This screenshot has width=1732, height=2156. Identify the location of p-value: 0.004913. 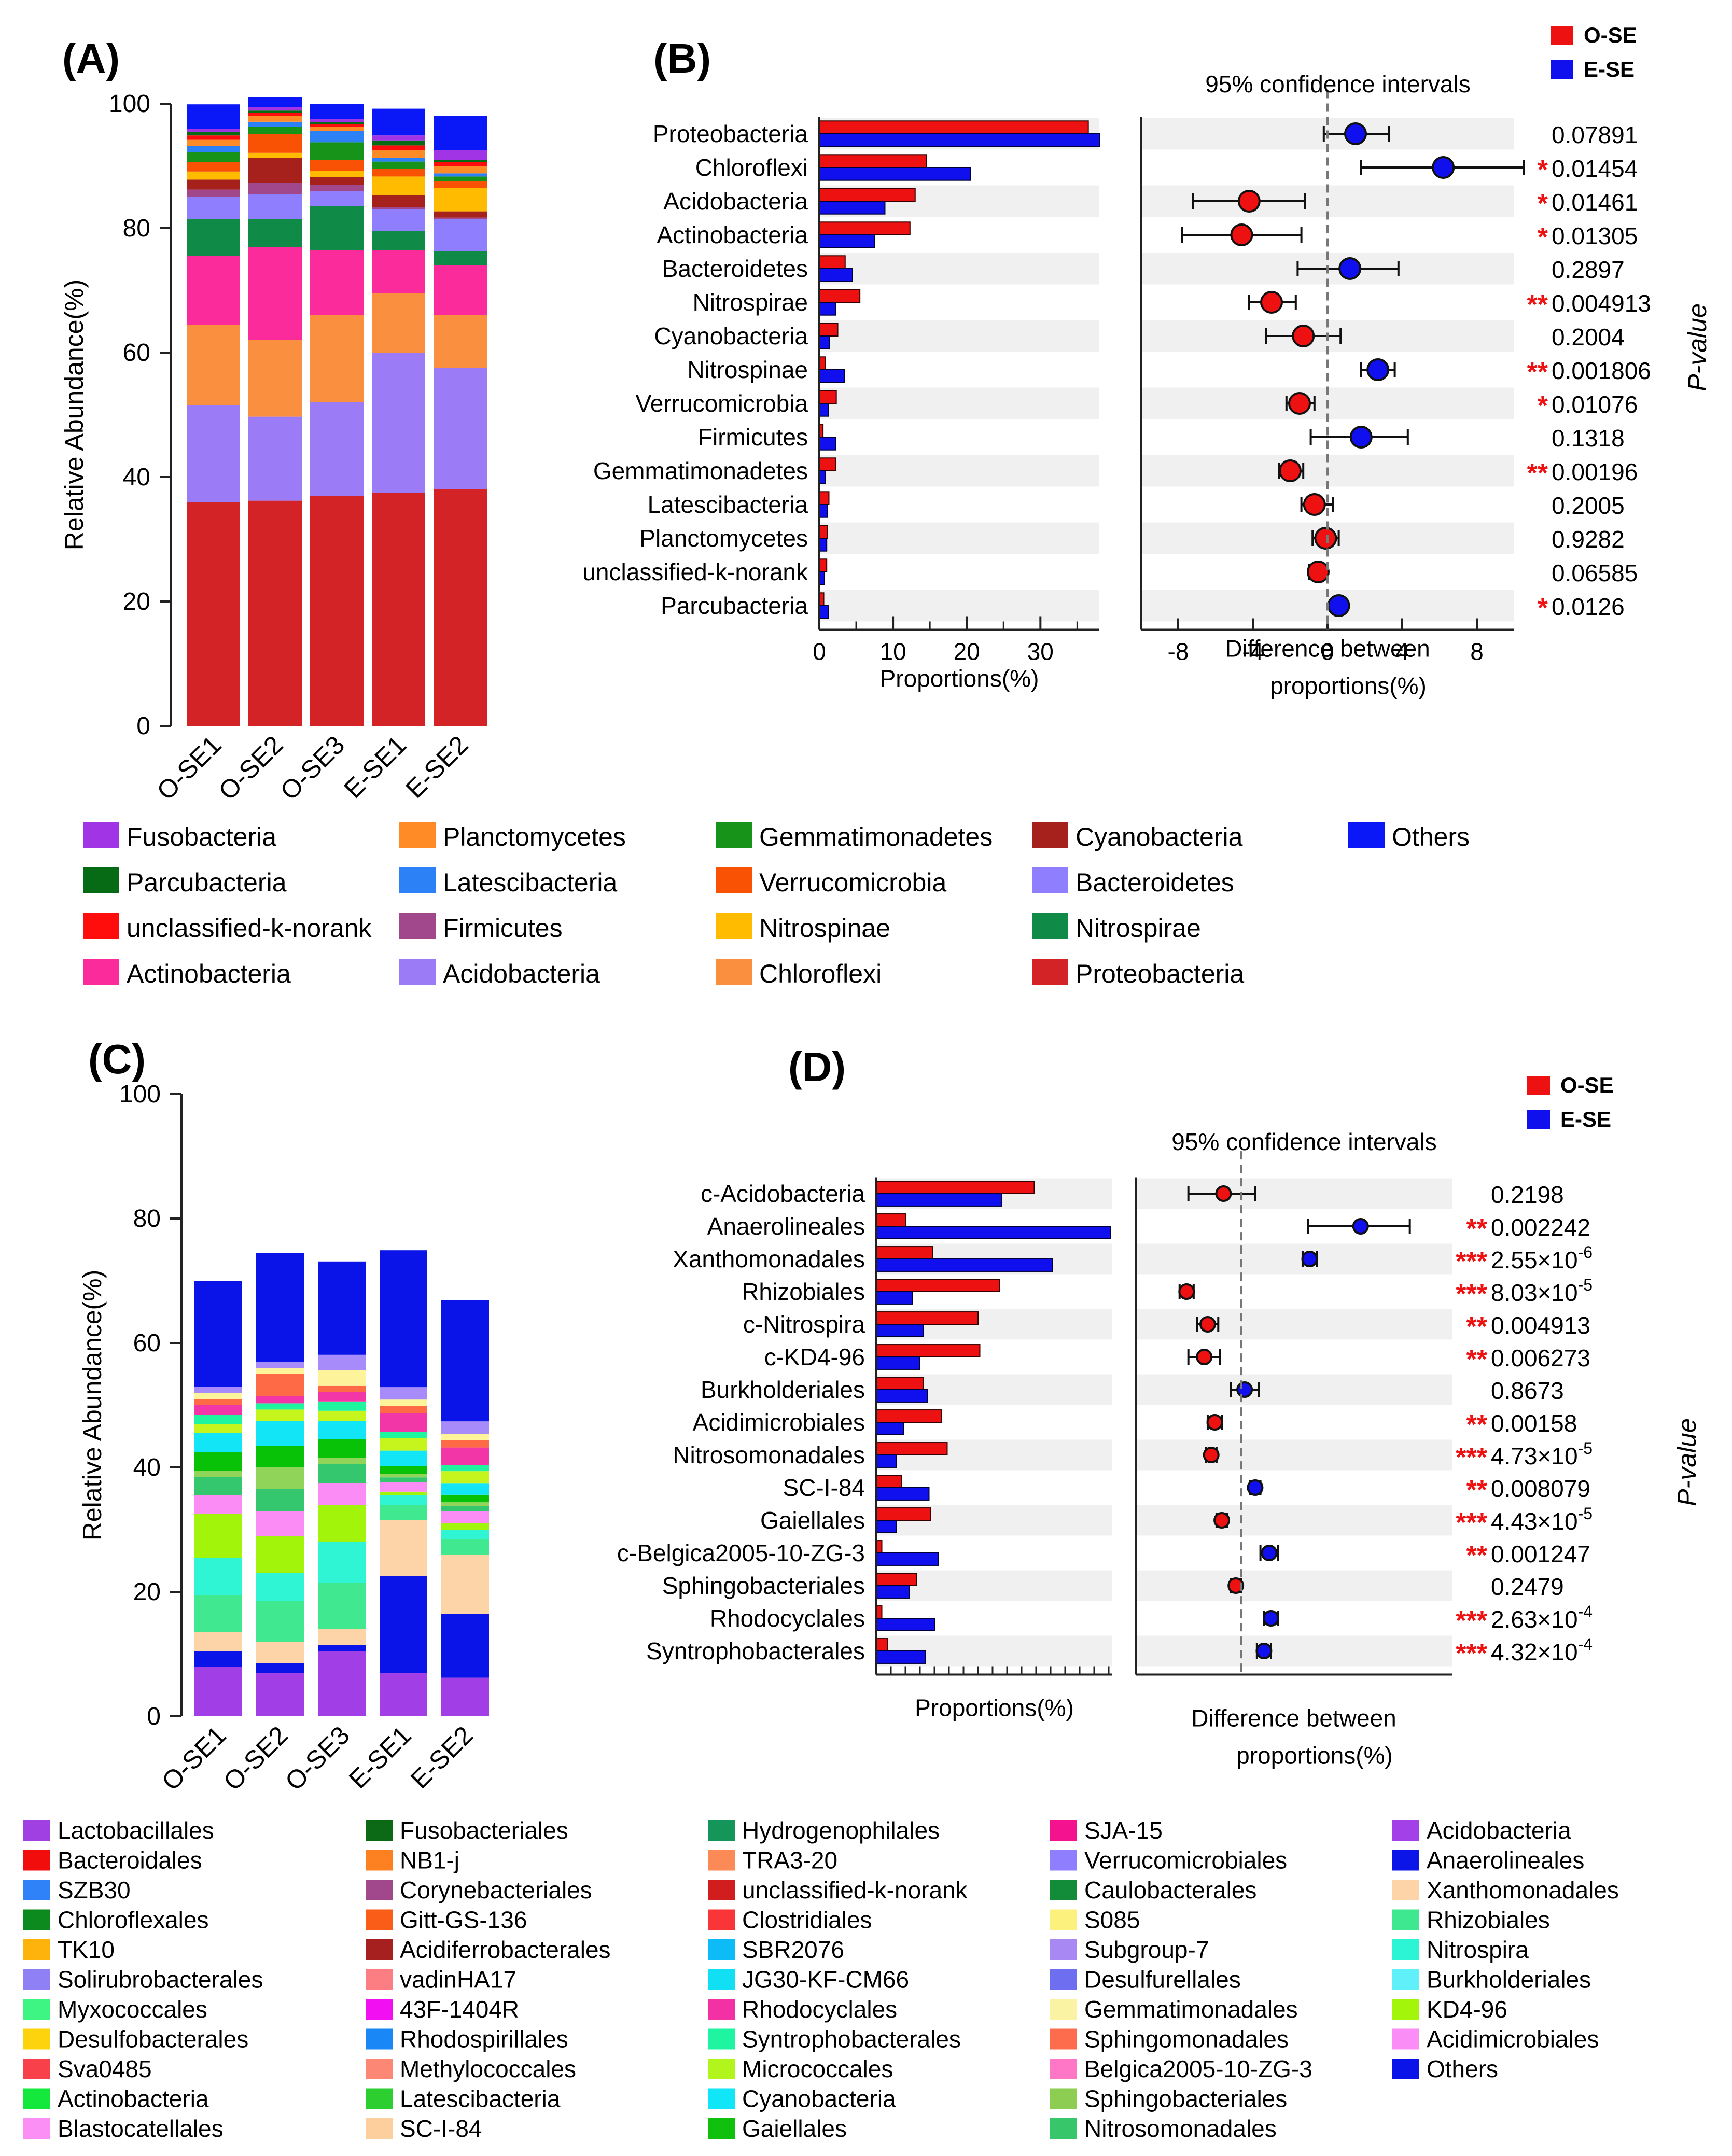
(1540, 1325).